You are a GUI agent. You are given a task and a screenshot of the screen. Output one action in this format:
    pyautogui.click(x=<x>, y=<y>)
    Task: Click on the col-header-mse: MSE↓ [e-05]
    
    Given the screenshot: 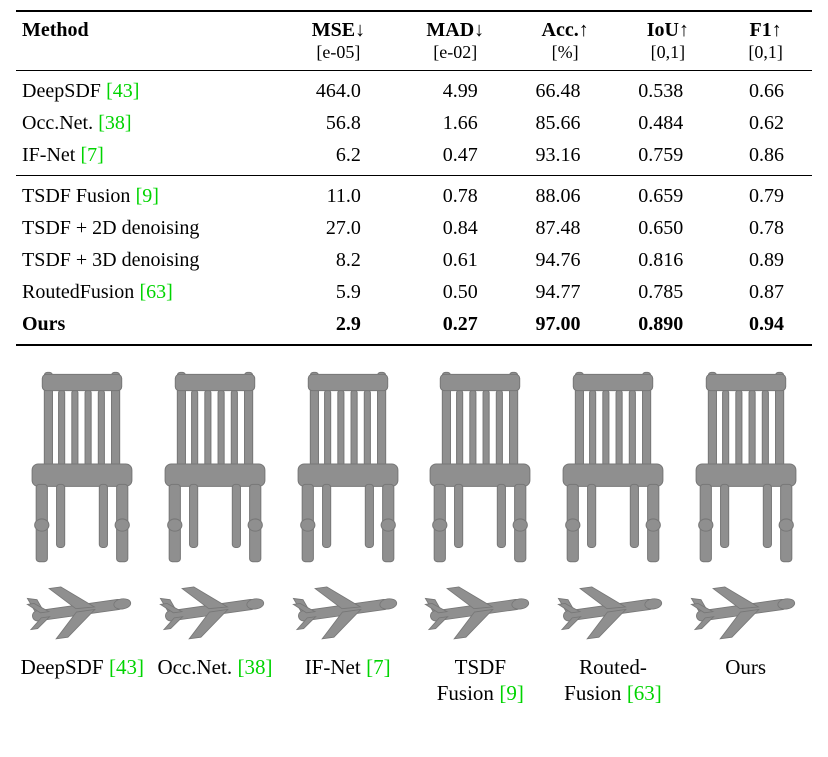 What is the action you would take?
    pyautogui.click(x=338, y=40)
    